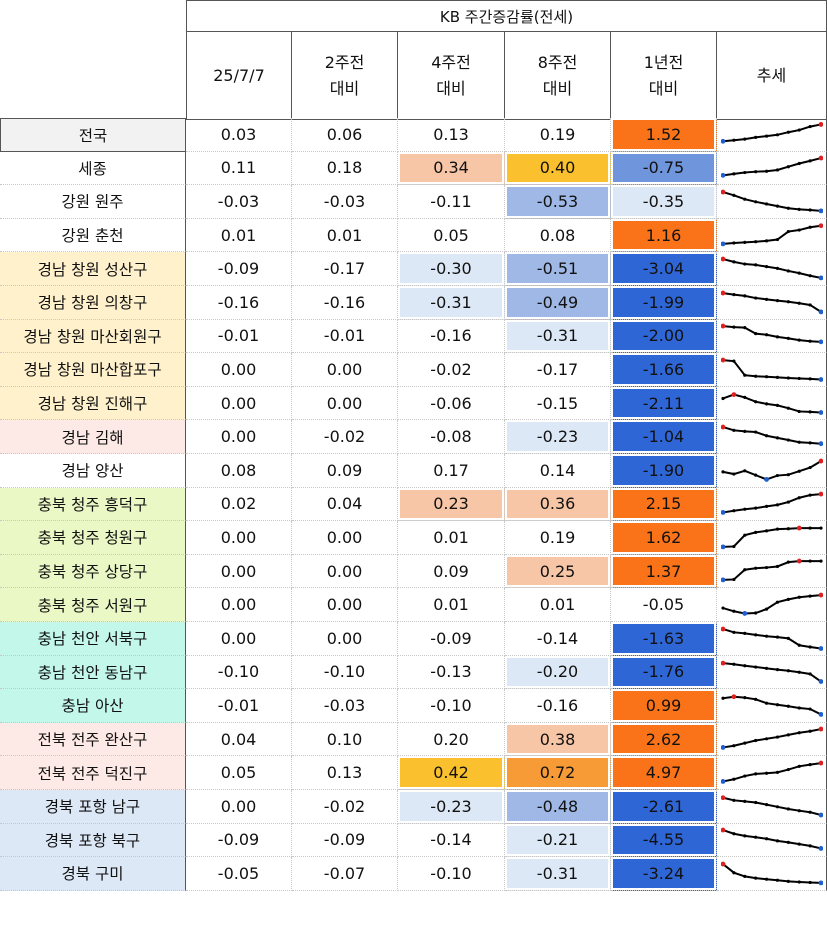 This screenshot has width=827, height=940. What do you see at coordinates (93, 471) in the screenshot?
I see `region-label: 경남 양산` at bounding box center [93, 471].